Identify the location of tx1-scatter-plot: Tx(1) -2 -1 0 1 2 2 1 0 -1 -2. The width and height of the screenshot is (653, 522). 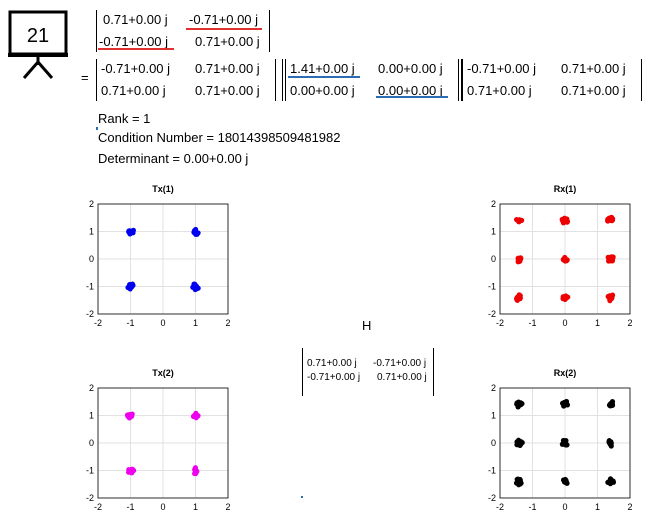
(160, 255).